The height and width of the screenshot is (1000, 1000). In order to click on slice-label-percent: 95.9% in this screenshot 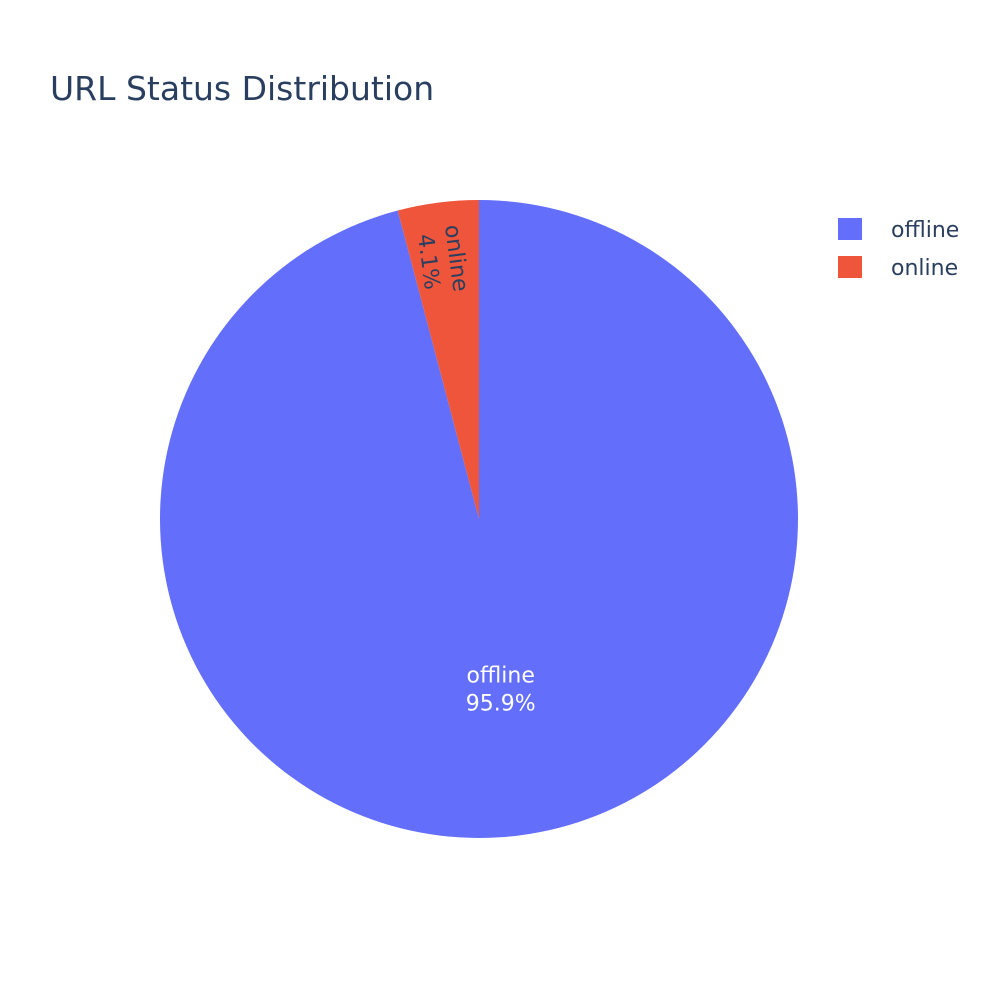, I will do `click(501, 704)`.